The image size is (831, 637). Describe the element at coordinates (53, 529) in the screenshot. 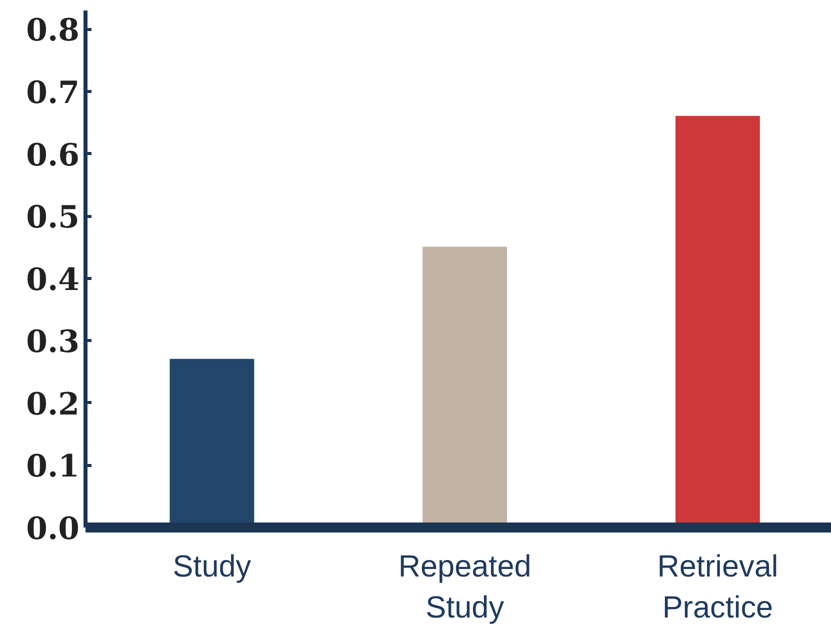

I see `y-tick-label: 0.0` at that location.